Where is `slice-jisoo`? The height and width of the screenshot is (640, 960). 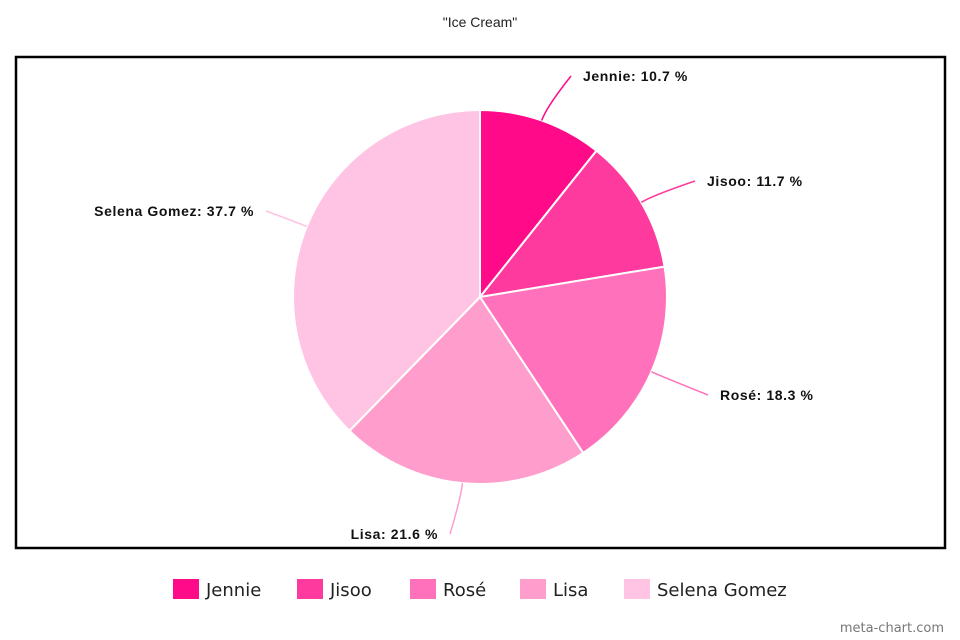
slice-jisoo is located at coordinates (571, 224).